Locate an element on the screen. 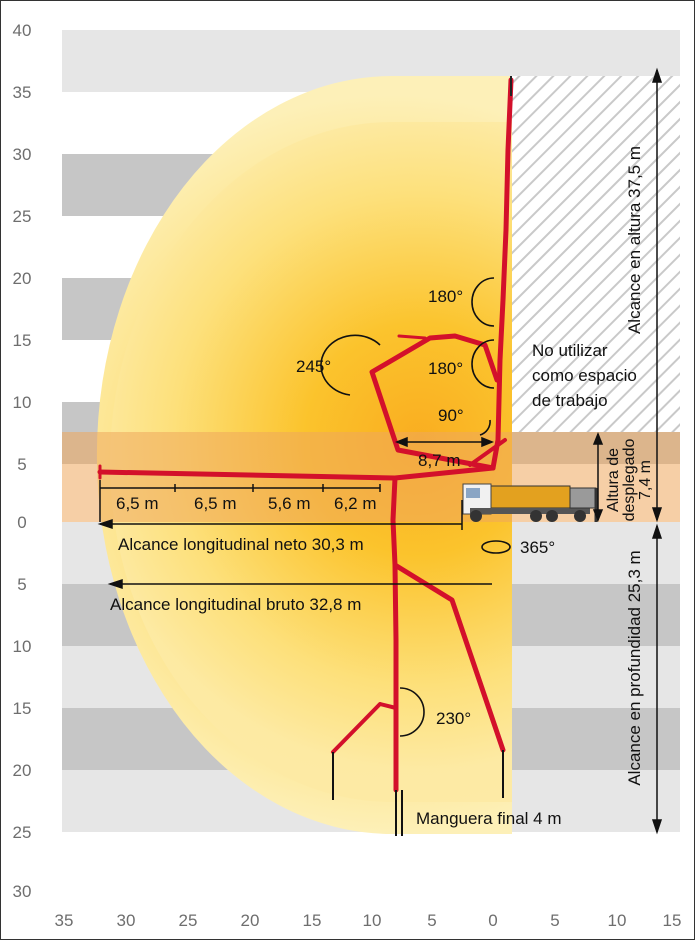 The width and height of the screenshot is (697, 942). angle-180-mid: 180° is located at coordinates (445, 368).